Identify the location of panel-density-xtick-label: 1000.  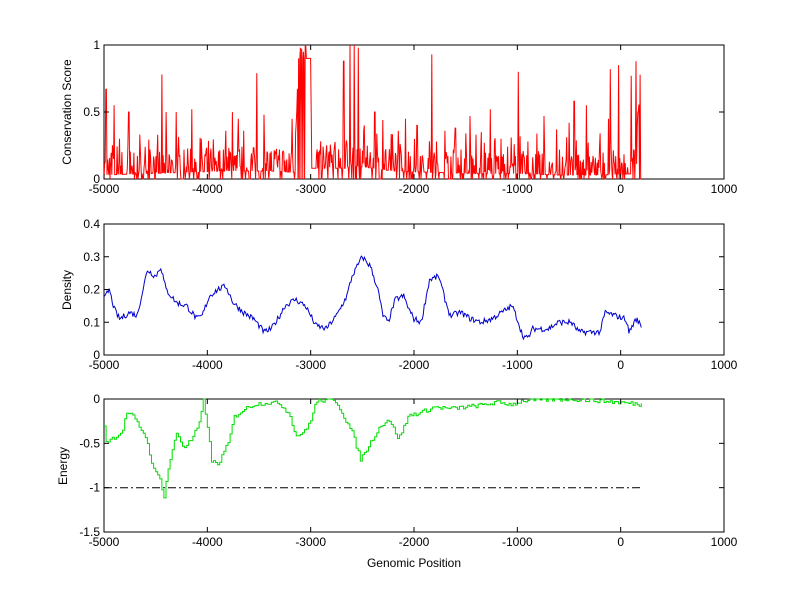
(724, 365).